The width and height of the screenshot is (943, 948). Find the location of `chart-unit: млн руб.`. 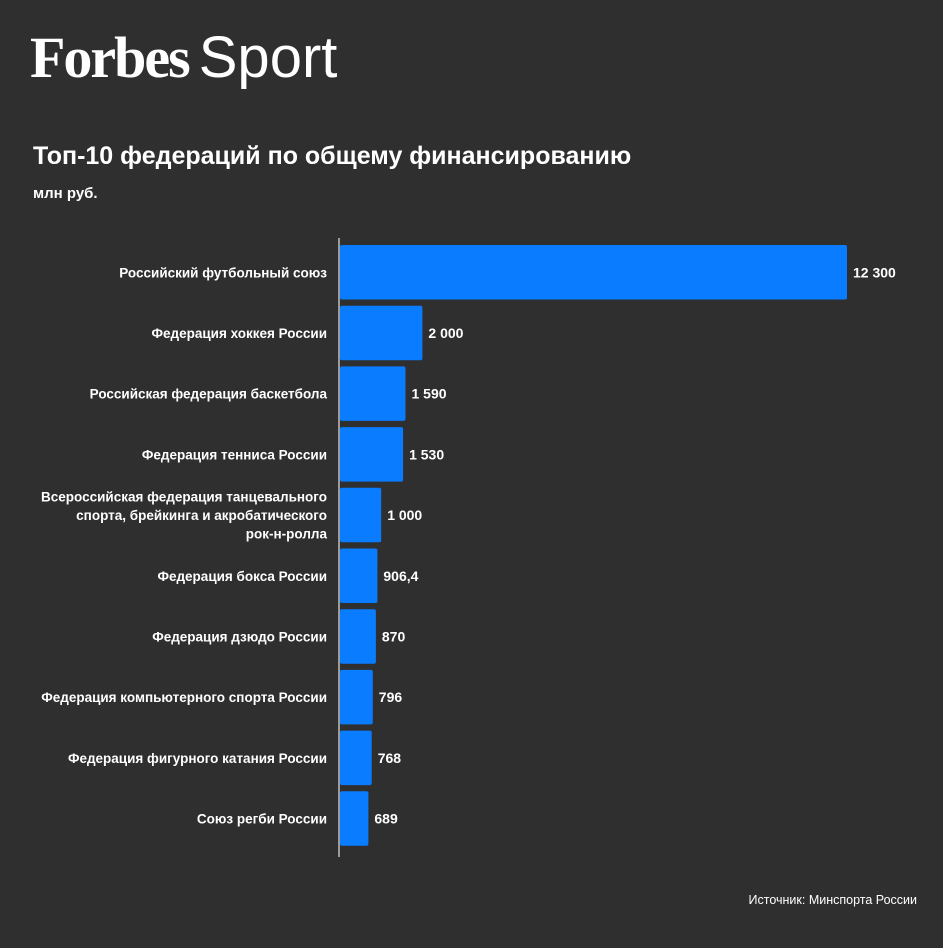

chart-unit: млн руб. is located at coordinates (65, 193).